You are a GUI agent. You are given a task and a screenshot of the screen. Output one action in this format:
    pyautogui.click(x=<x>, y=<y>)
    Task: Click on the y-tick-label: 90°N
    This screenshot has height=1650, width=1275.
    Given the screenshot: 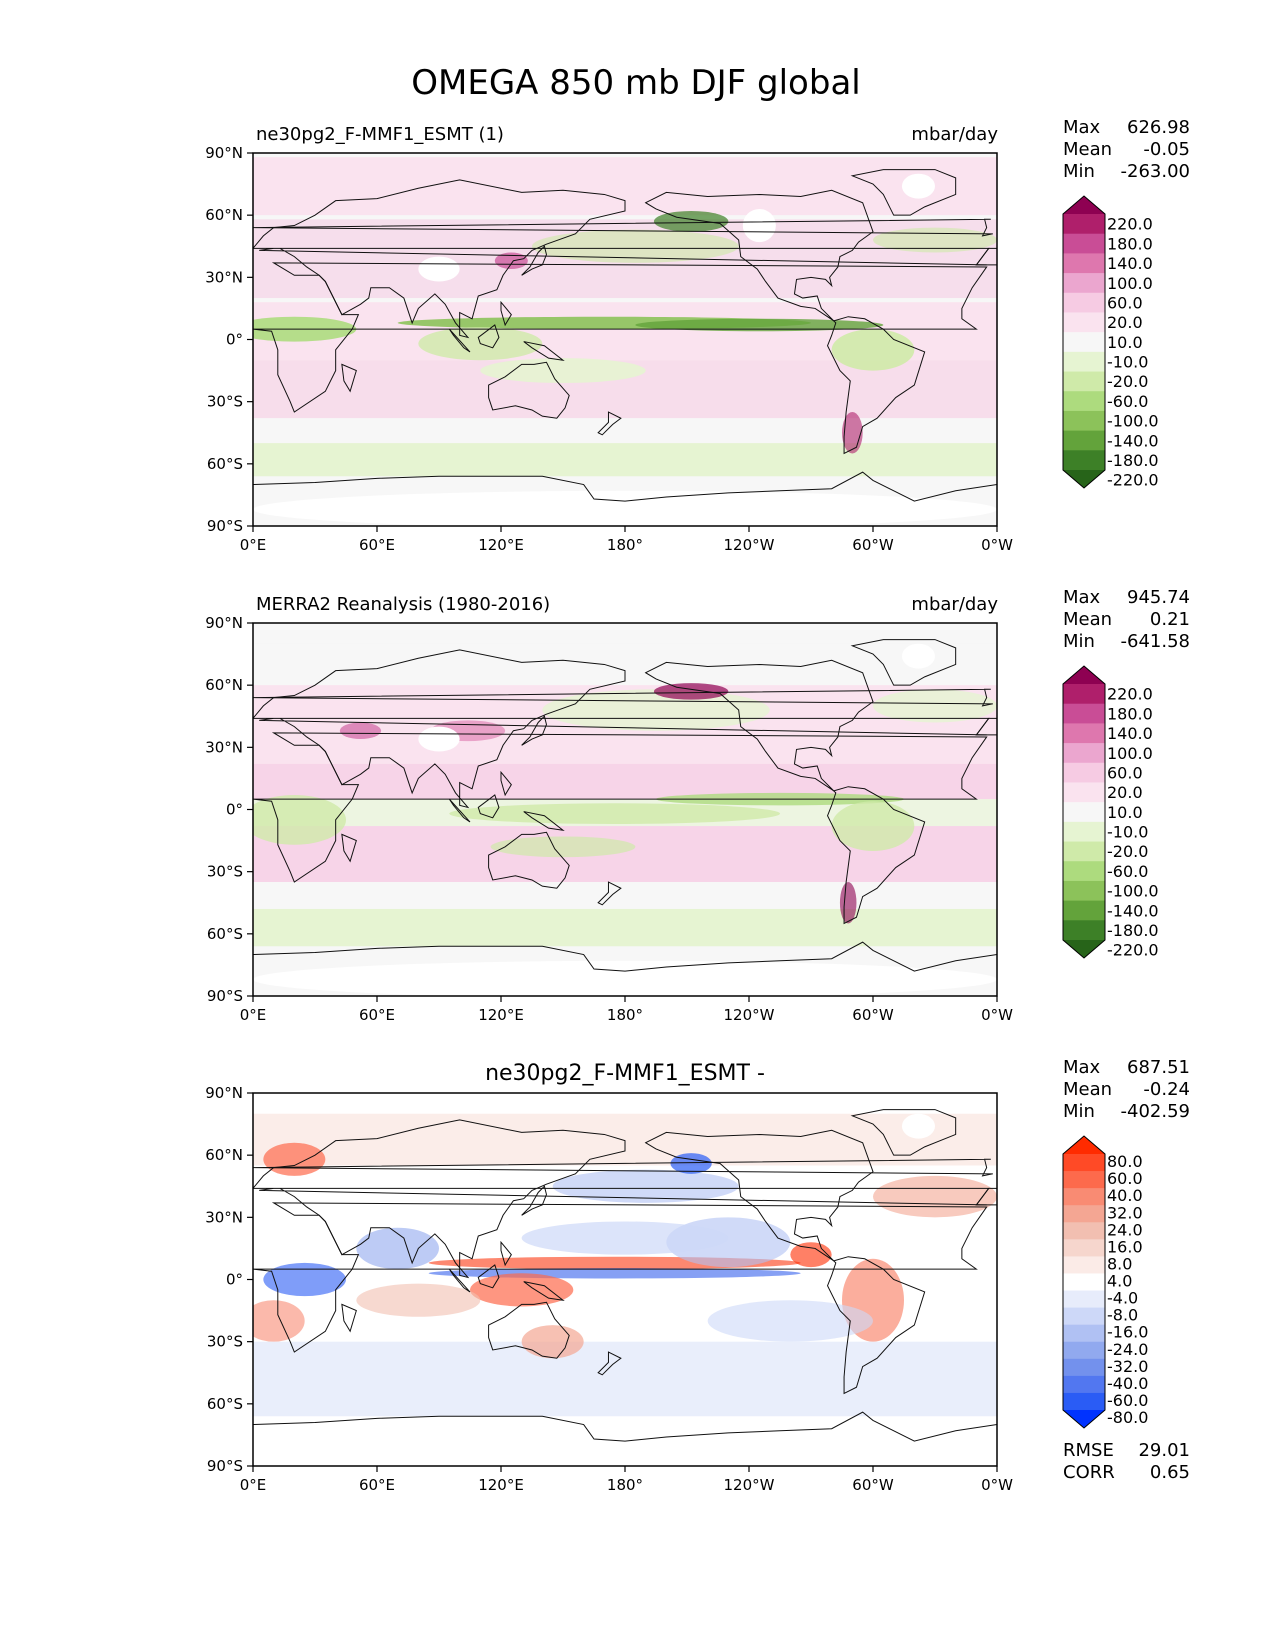 What is the action you would take?
    pyautogui.click(x=224, y=1093)
    